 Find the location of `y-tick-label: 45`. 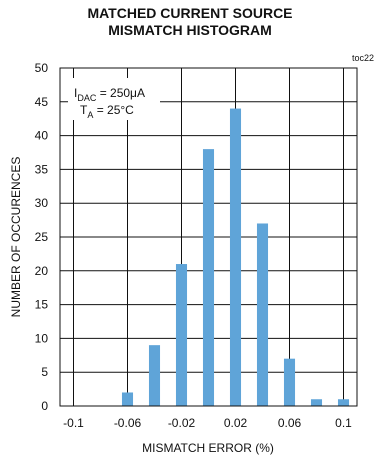

y-tick-label: 45 is located at coordinates (42, 102).